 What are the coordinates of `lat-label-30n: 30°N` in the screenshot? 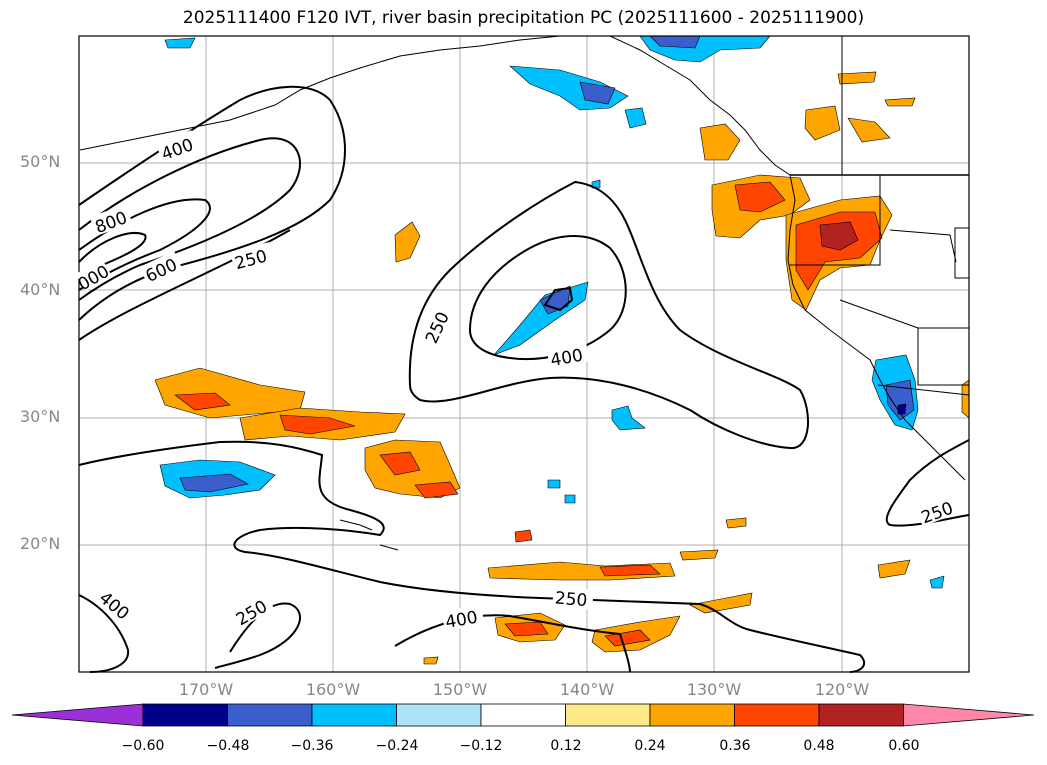 It's located at (40, 416).